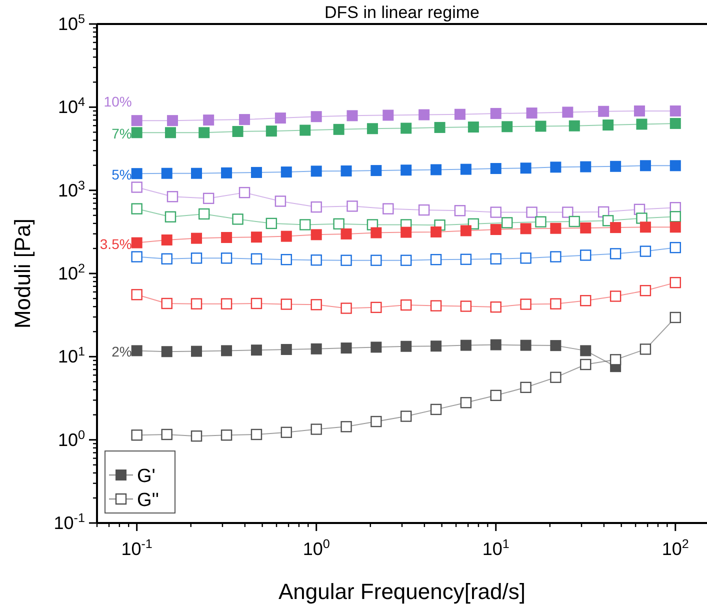 This screenshot has width=707, height=615. I want to click on chart-title: DFS in linear regime, so click(402, 12).